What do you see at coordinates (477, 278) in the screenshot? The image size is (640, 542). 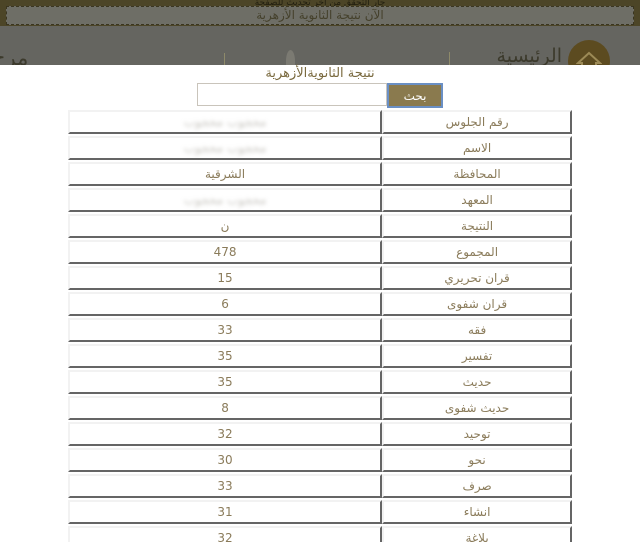 I see `result-row-label: قران تحريري` at bounding box center [477, 278].